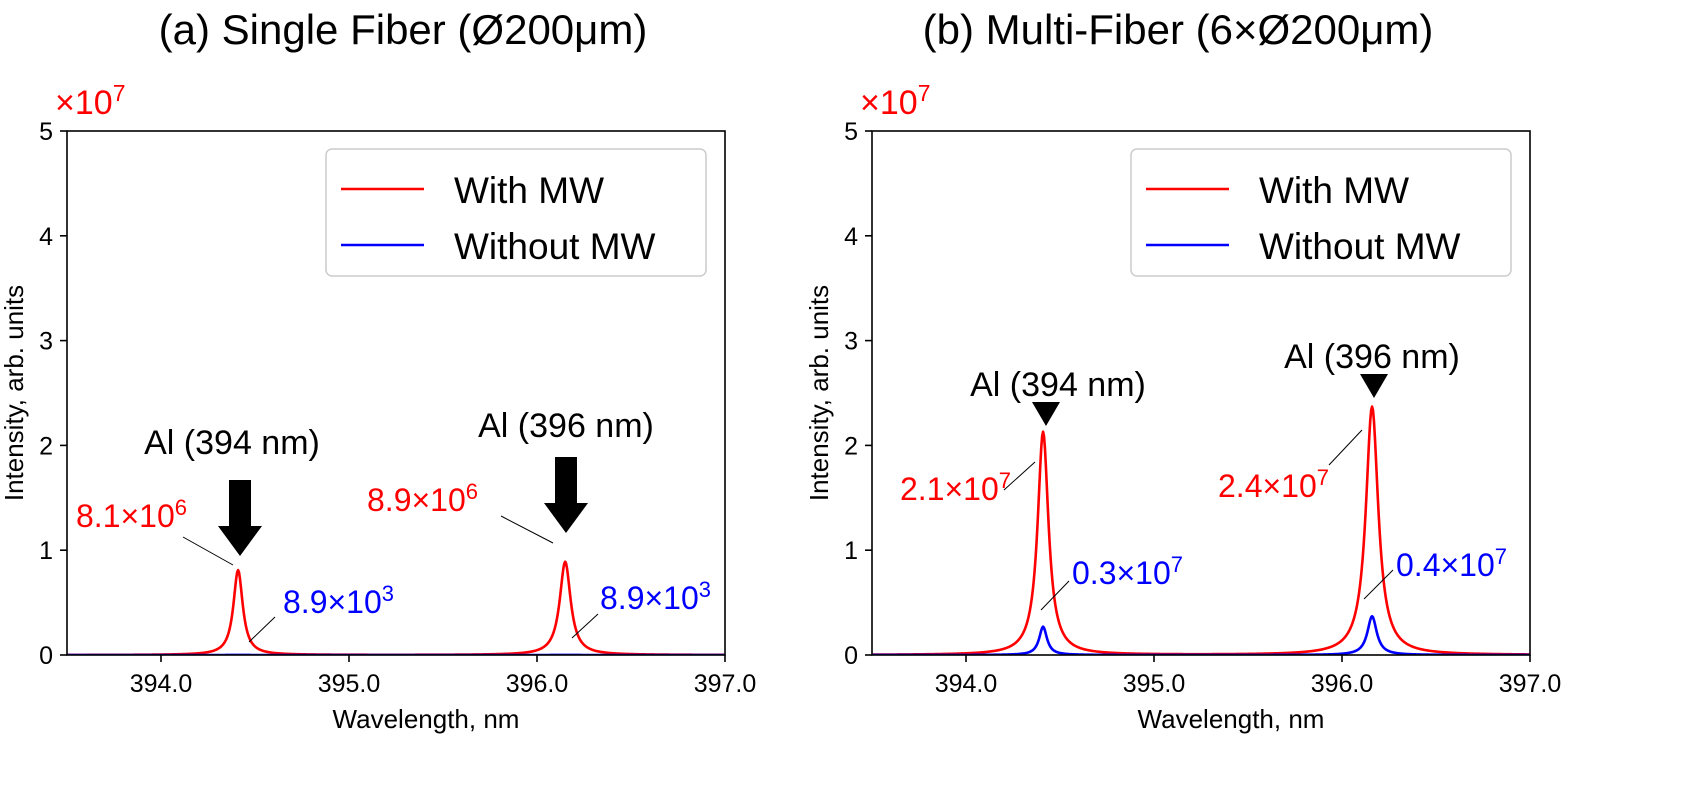 This screenshot has width=1697, height=802. What do you see at coordinates (125, 516) in the screenshot?
I see `value-label-base: 8.1×10` at bounding box center [125, 516].